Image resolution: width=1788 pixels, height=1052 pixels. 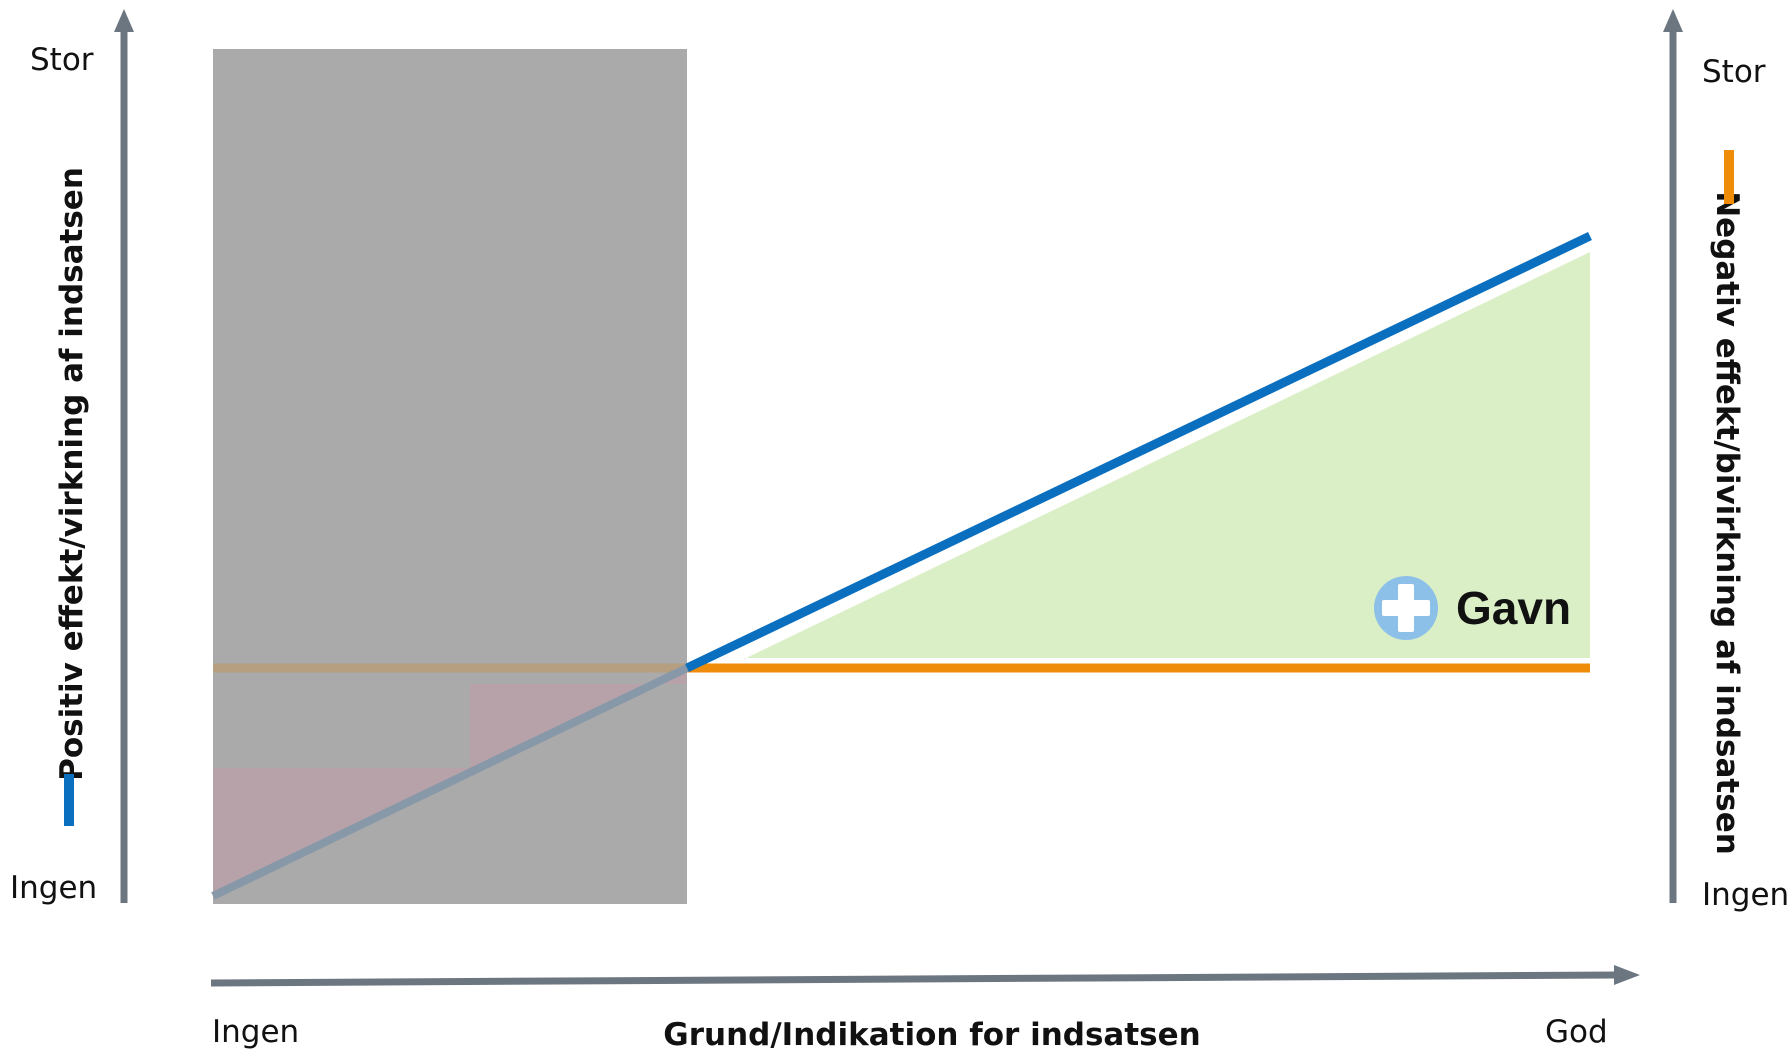 I want to click on negative-effect-legend-marker, so click(x=1729, y=177).